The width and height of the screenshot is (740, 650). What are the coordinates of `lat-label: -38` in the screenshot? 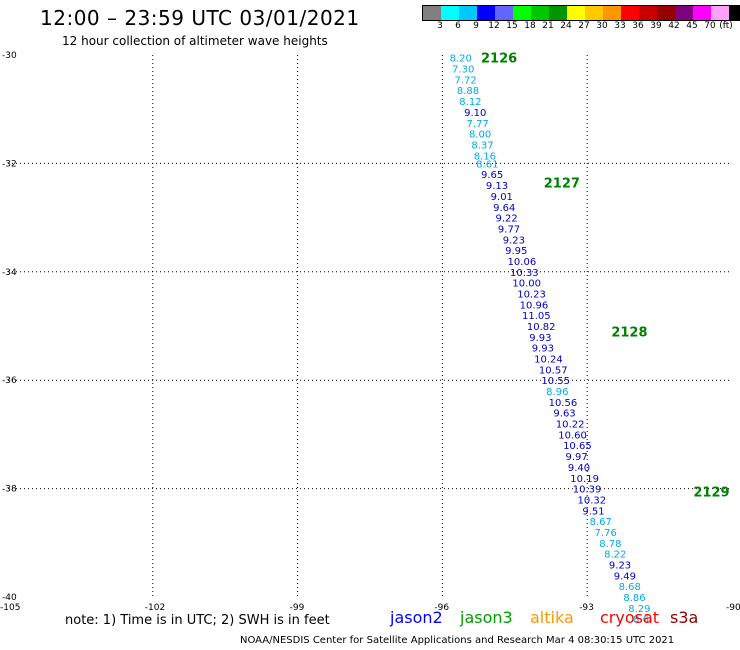 It's located at (9, 490).